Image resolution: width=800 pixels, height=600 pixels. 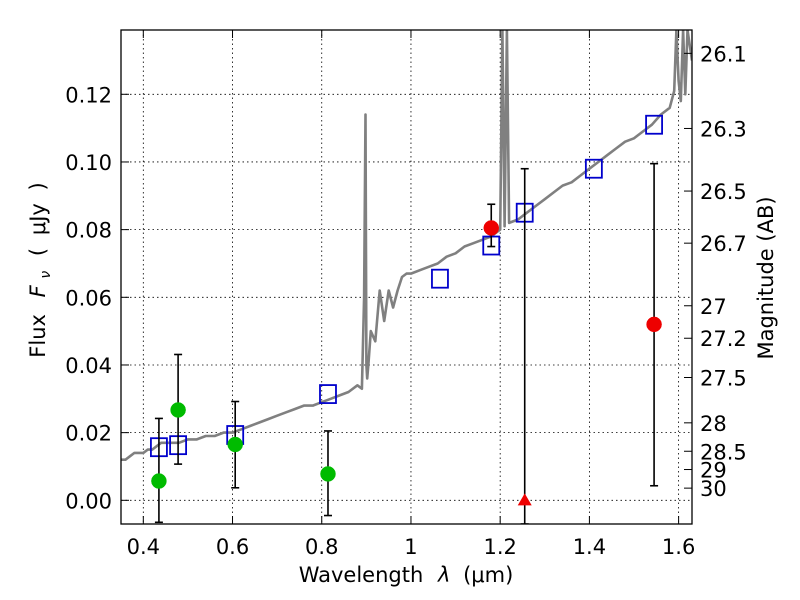 What do you see at coordinates (723, 192) in the screenshot?
I see `magnitude-tick-label: 26.5` at bounding box center [723, 192].